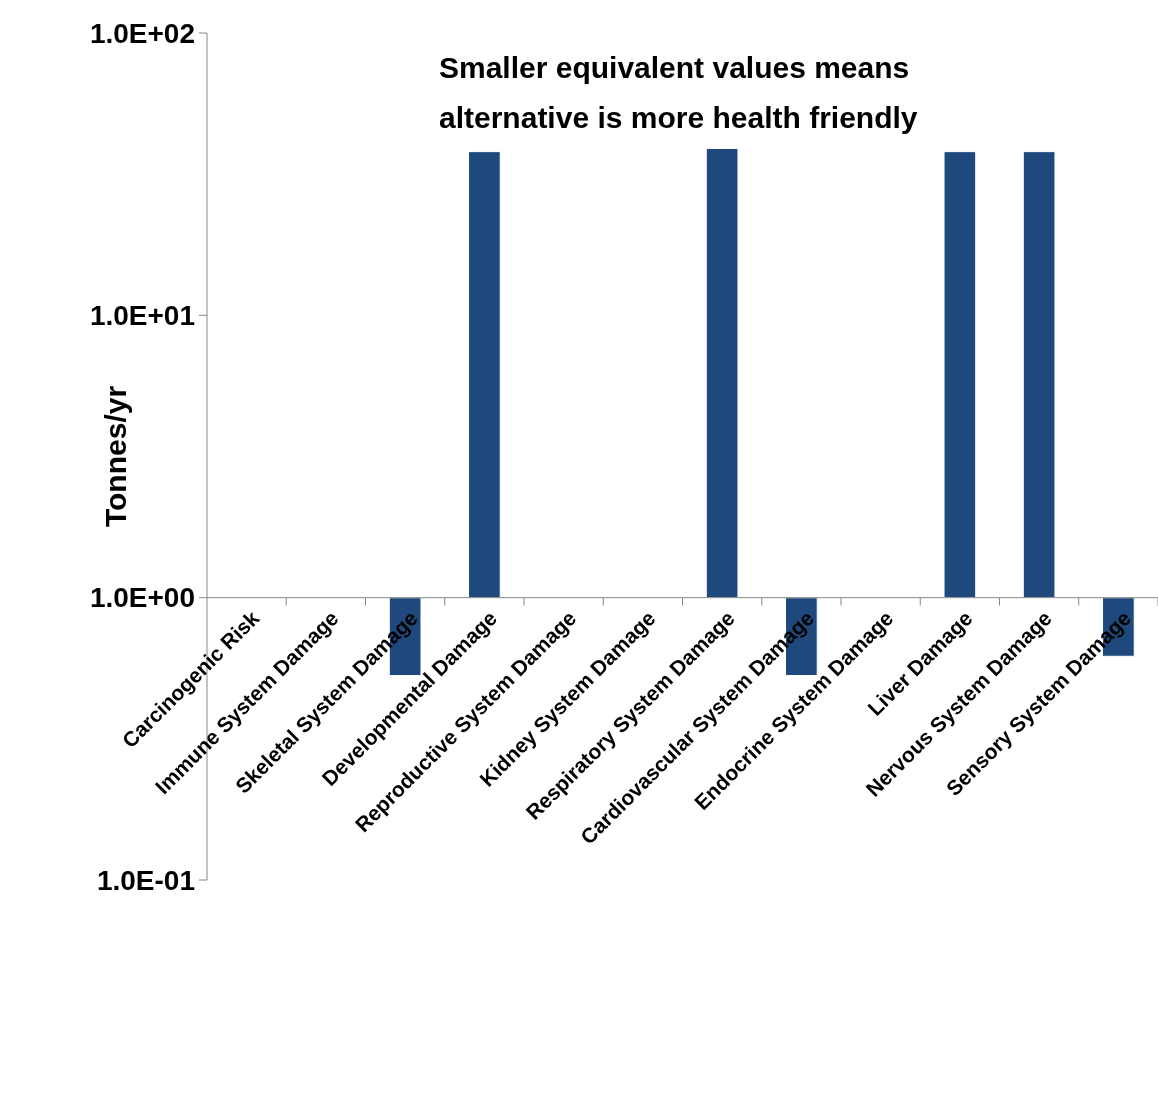  What do you see at coordinates (142, 598) in the screenshot?
I see `y-tick-label: 1.0E+00` at bounding box center [142, 598].